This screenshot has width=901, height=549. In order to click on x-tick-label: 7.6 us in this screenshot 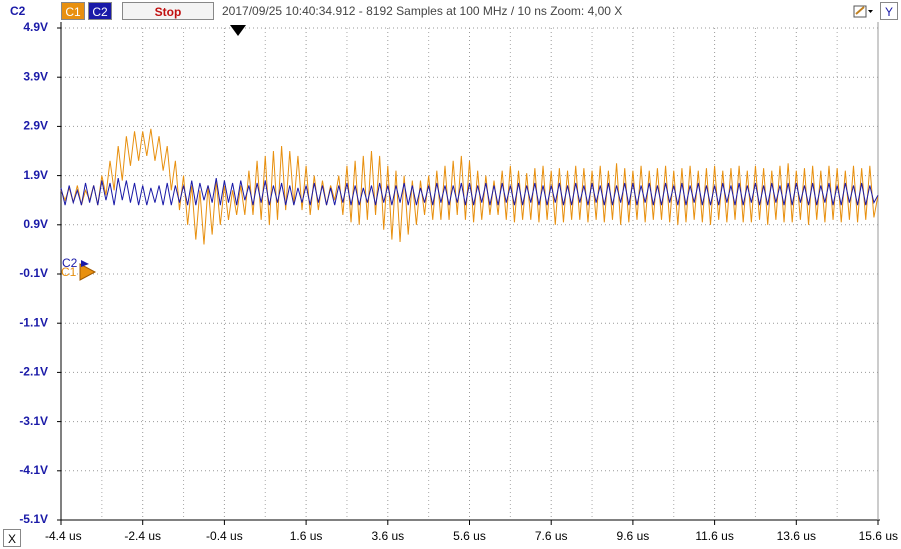, I will do `click(551, 536)`.